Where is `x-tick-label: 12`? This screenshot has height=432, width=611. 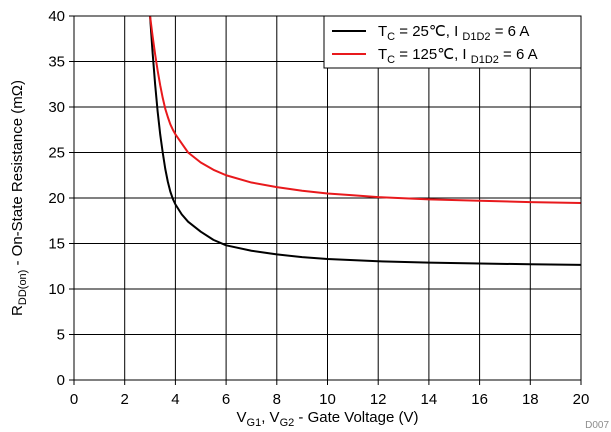
x-tick-label: 12 is located at coordinates (378, 399).